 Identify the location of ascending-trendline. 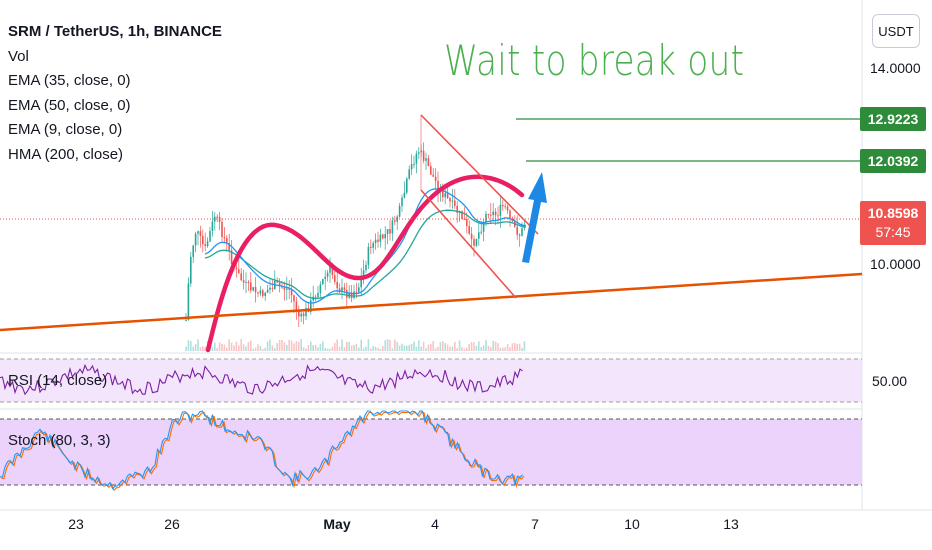
(431, 302).